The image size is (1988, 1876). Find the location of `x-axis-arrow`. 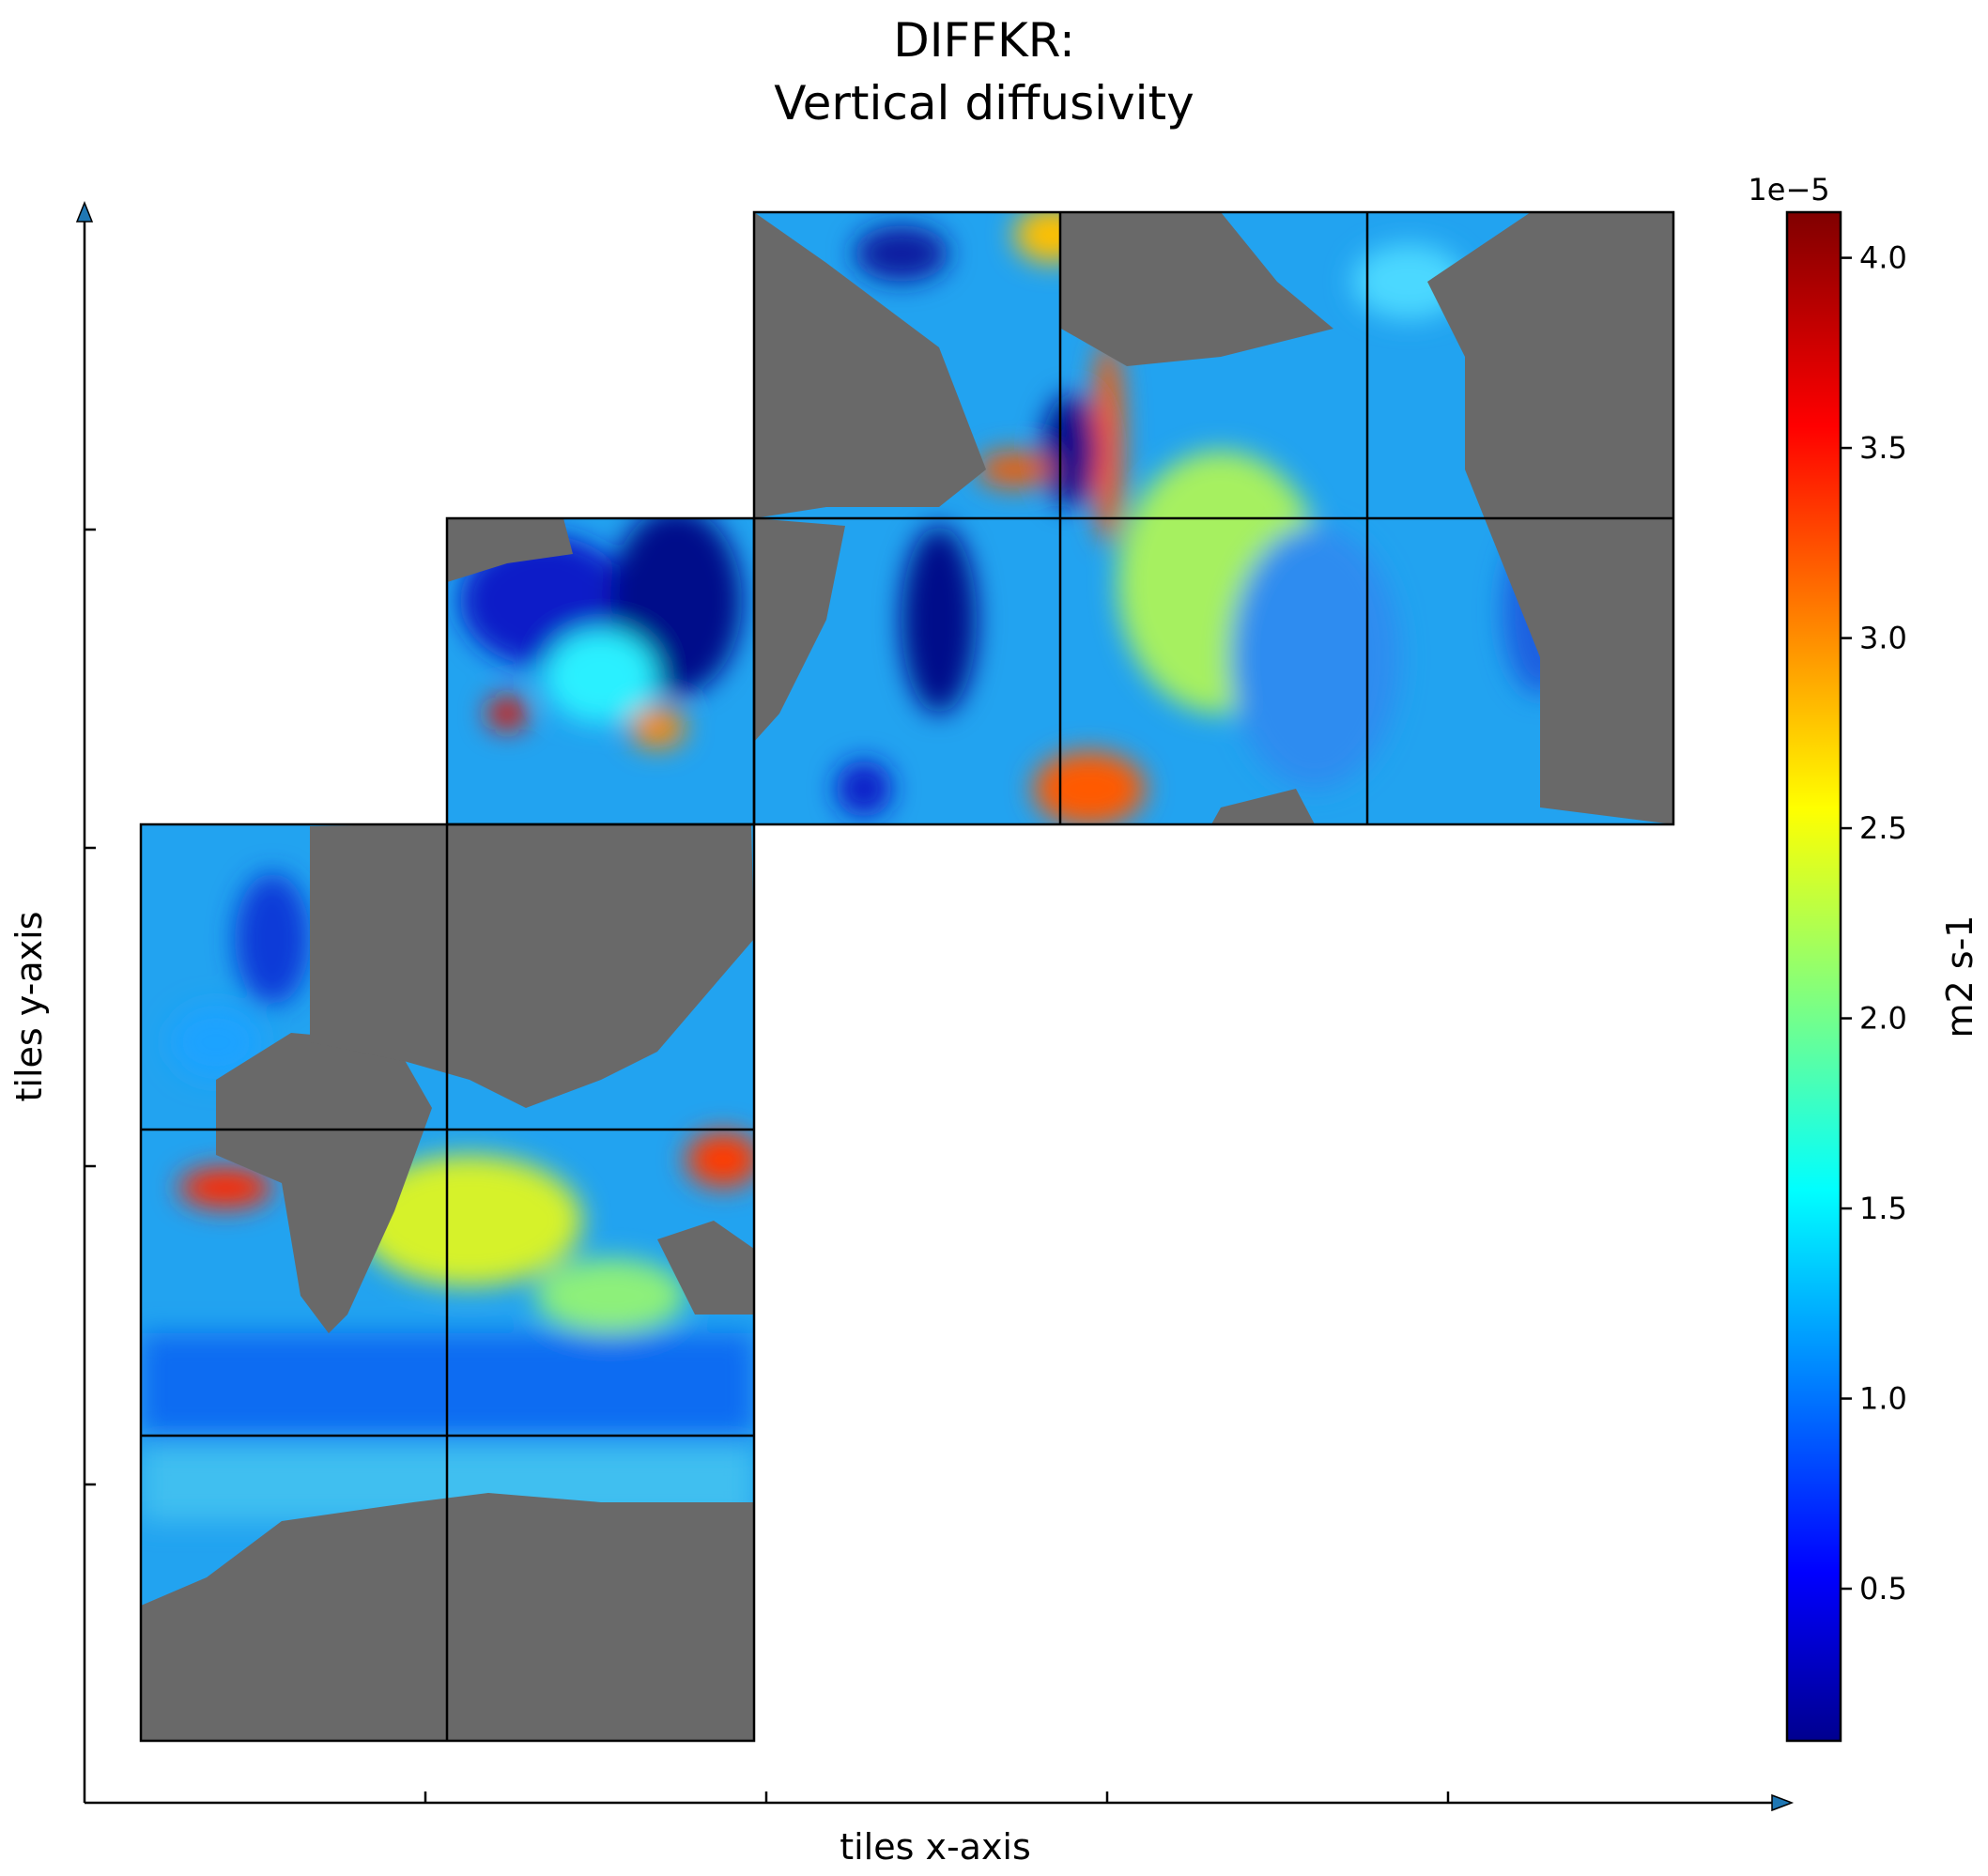

x-axis-arrow is located at coordinates (1782, 1802).